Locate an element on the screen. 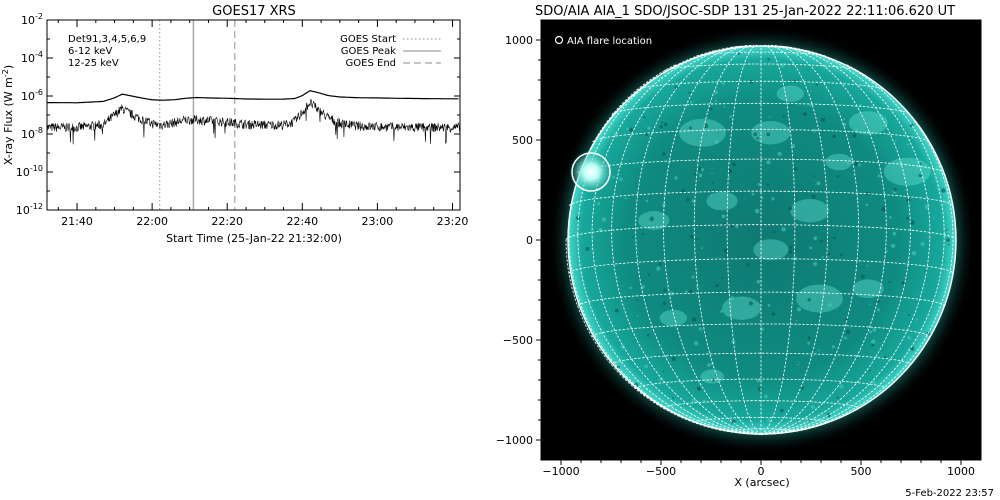  flare-location-marker is located at coordinates (591, 172).